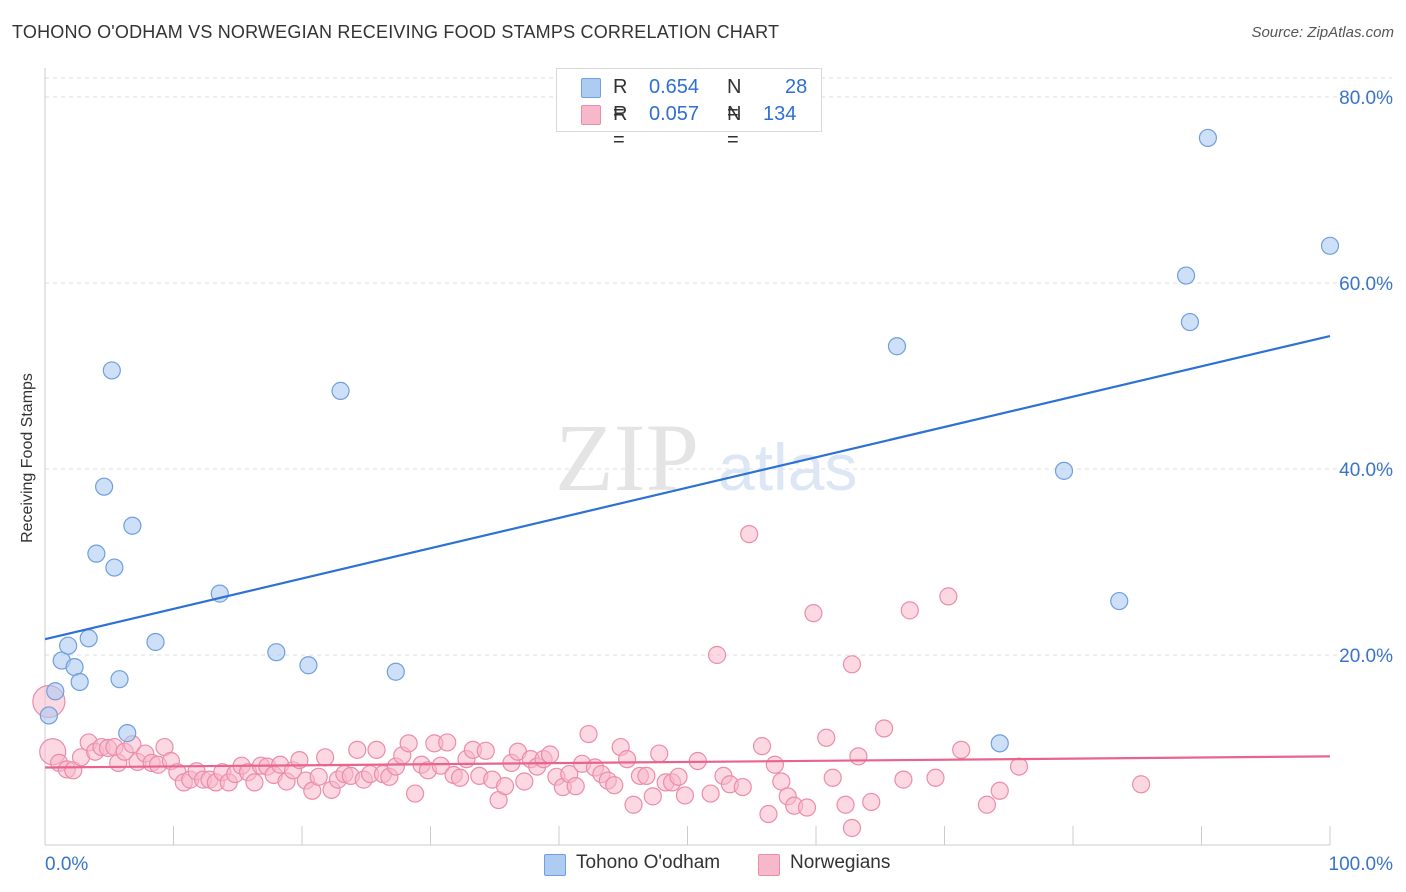  I want to click on source-label: Source: ZipAtlas.com, so click(1322, 32).